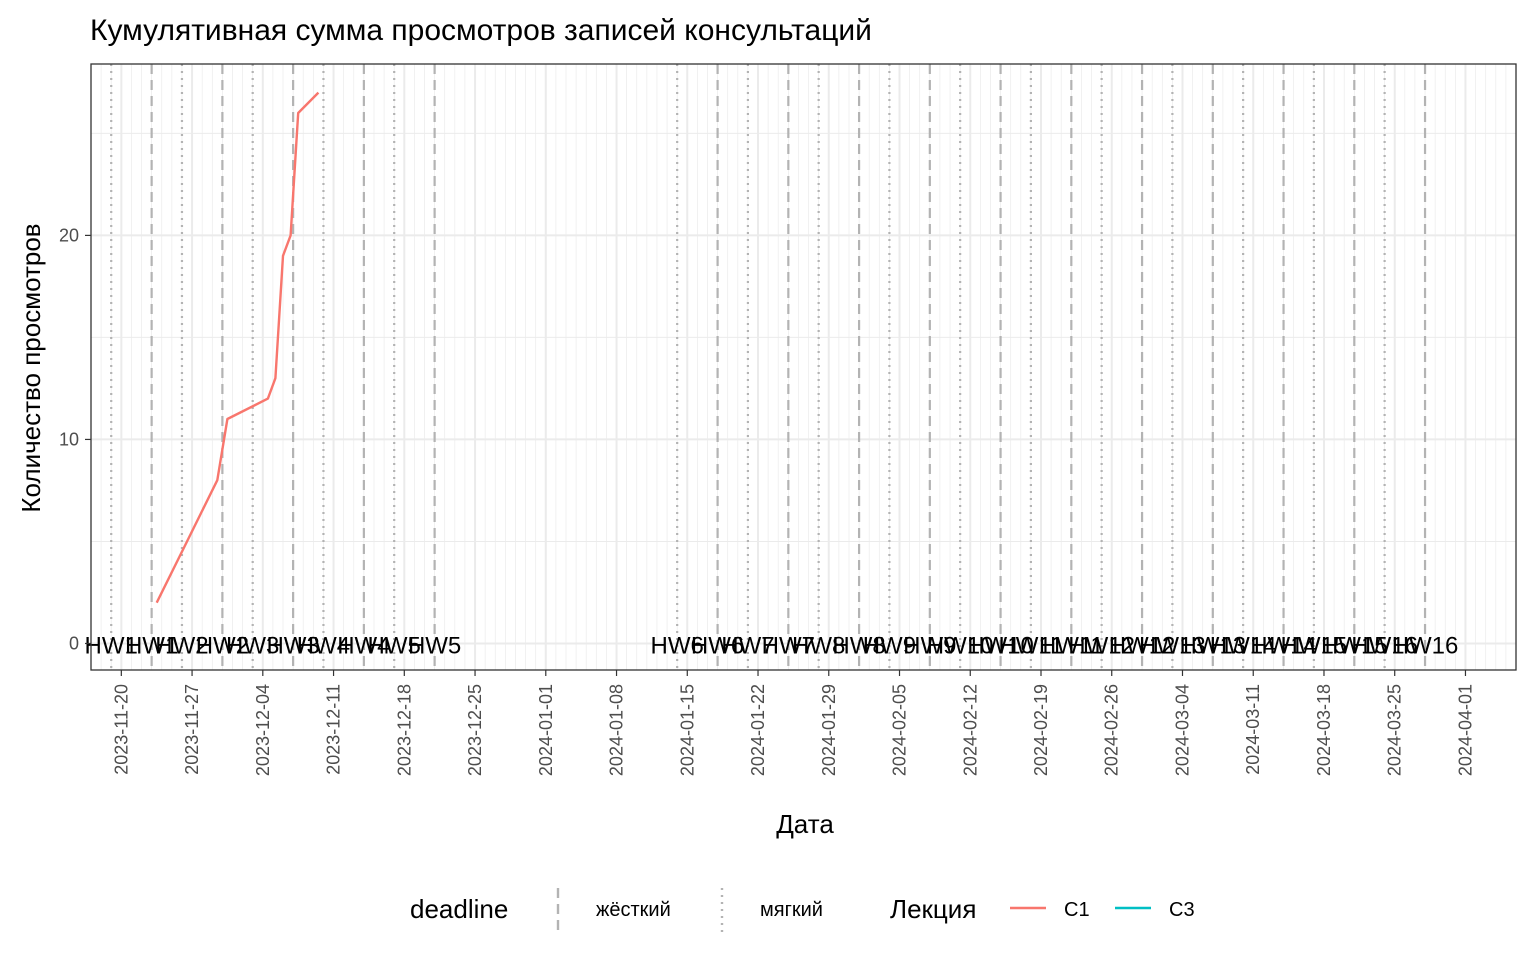 This screenshot has height=960, width=1536. What do you see at coordinates (900, 730) in the screenshot?
I see `x-tick-label: 2024-02-05` at bounding box center [900, 730].